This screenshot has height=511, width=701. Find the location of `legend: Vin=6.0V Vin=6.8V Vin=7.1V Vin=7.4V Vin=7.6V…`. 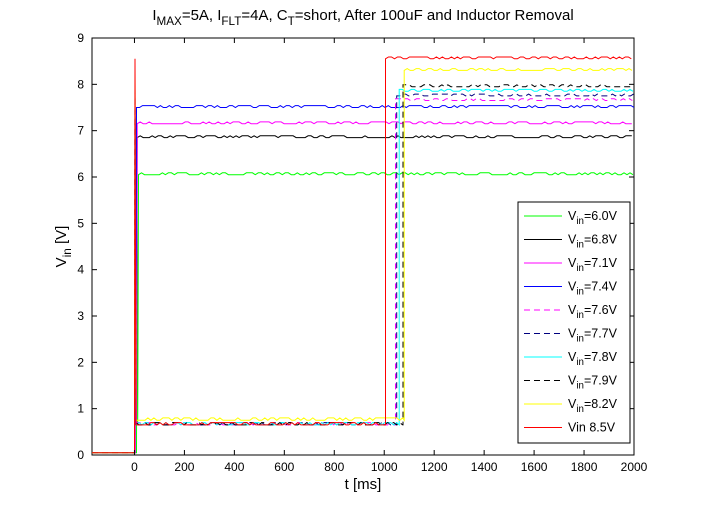

legend: Vin=6.0V Vin=6.8V Vin=7.1V Vin=7.4V Vin=7.6V… is located at coordinates (574, 322).